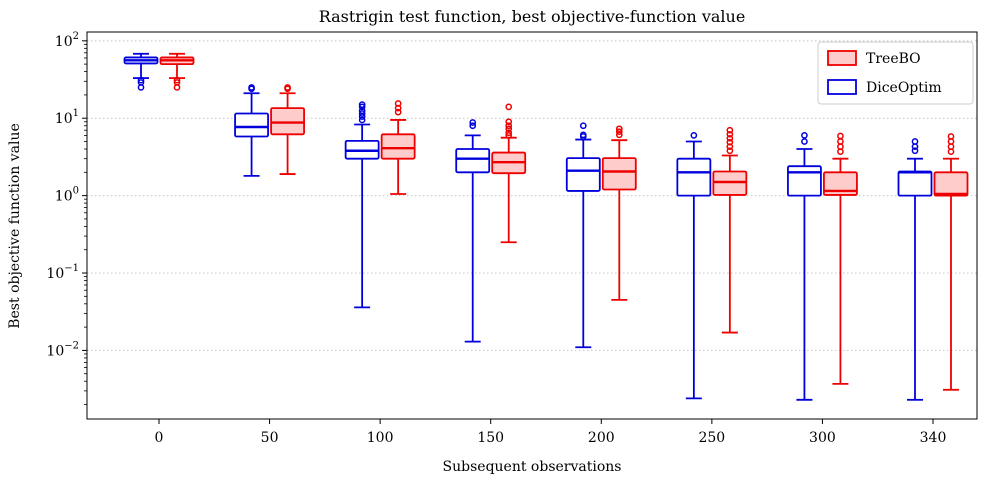  I want to click on x-tick-label: 340, so click(933, 438).